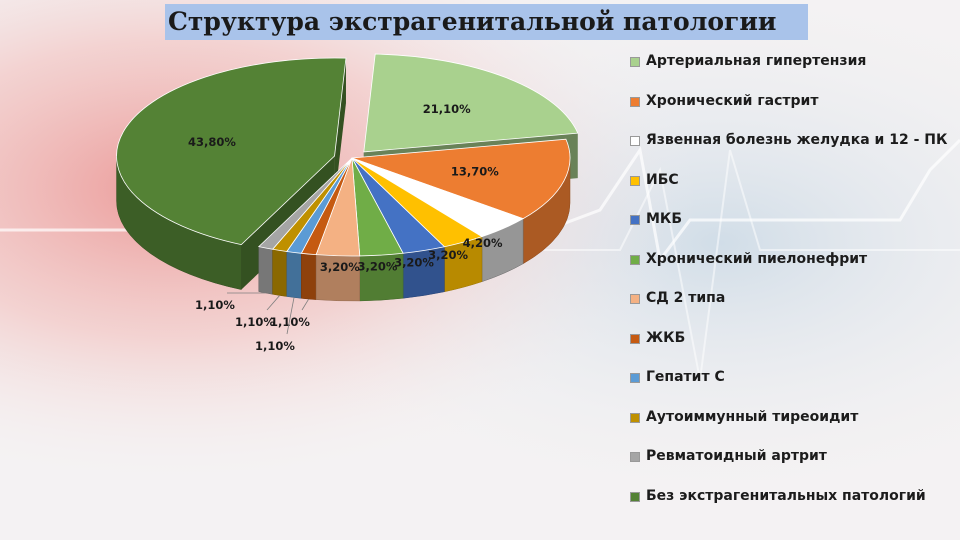 The image size is (960, 540). I want to click on legend-item: ИБС, so click(788, 191).